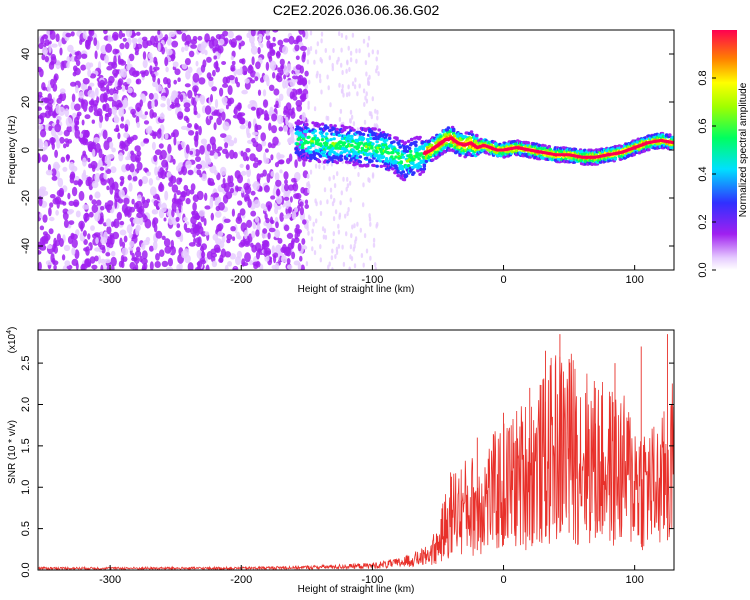 Image resolution: width=750 pixels, height=600 pixels. Describe the element at coordinates (503, 280) in the screenshot. I see `x-tick-label: 0` at that location.